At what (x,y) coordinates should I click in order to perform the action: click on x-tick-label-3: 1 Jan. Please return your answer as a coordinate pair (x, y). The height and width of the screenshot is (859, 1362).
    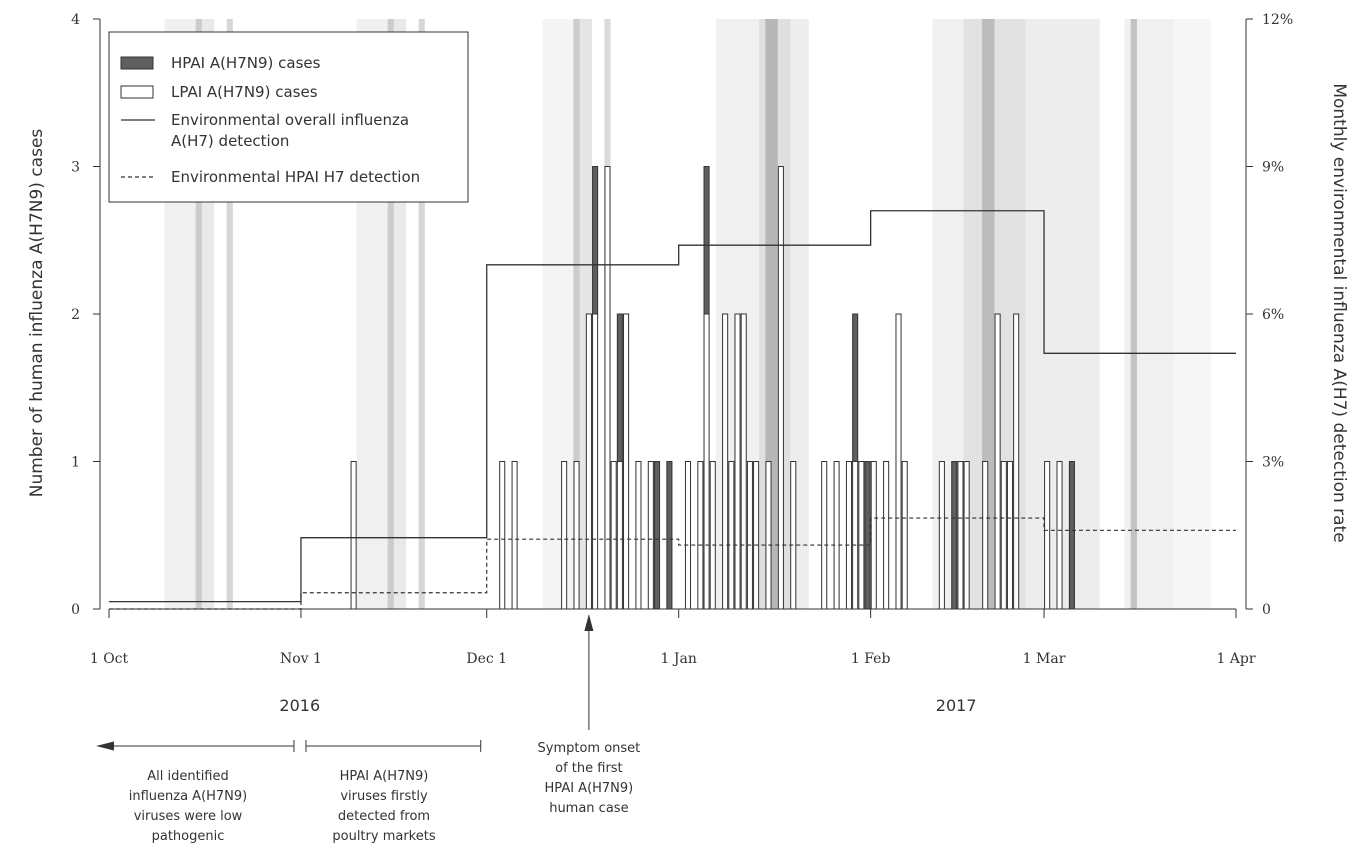
    Looking at the image, I should click on (679, 659).